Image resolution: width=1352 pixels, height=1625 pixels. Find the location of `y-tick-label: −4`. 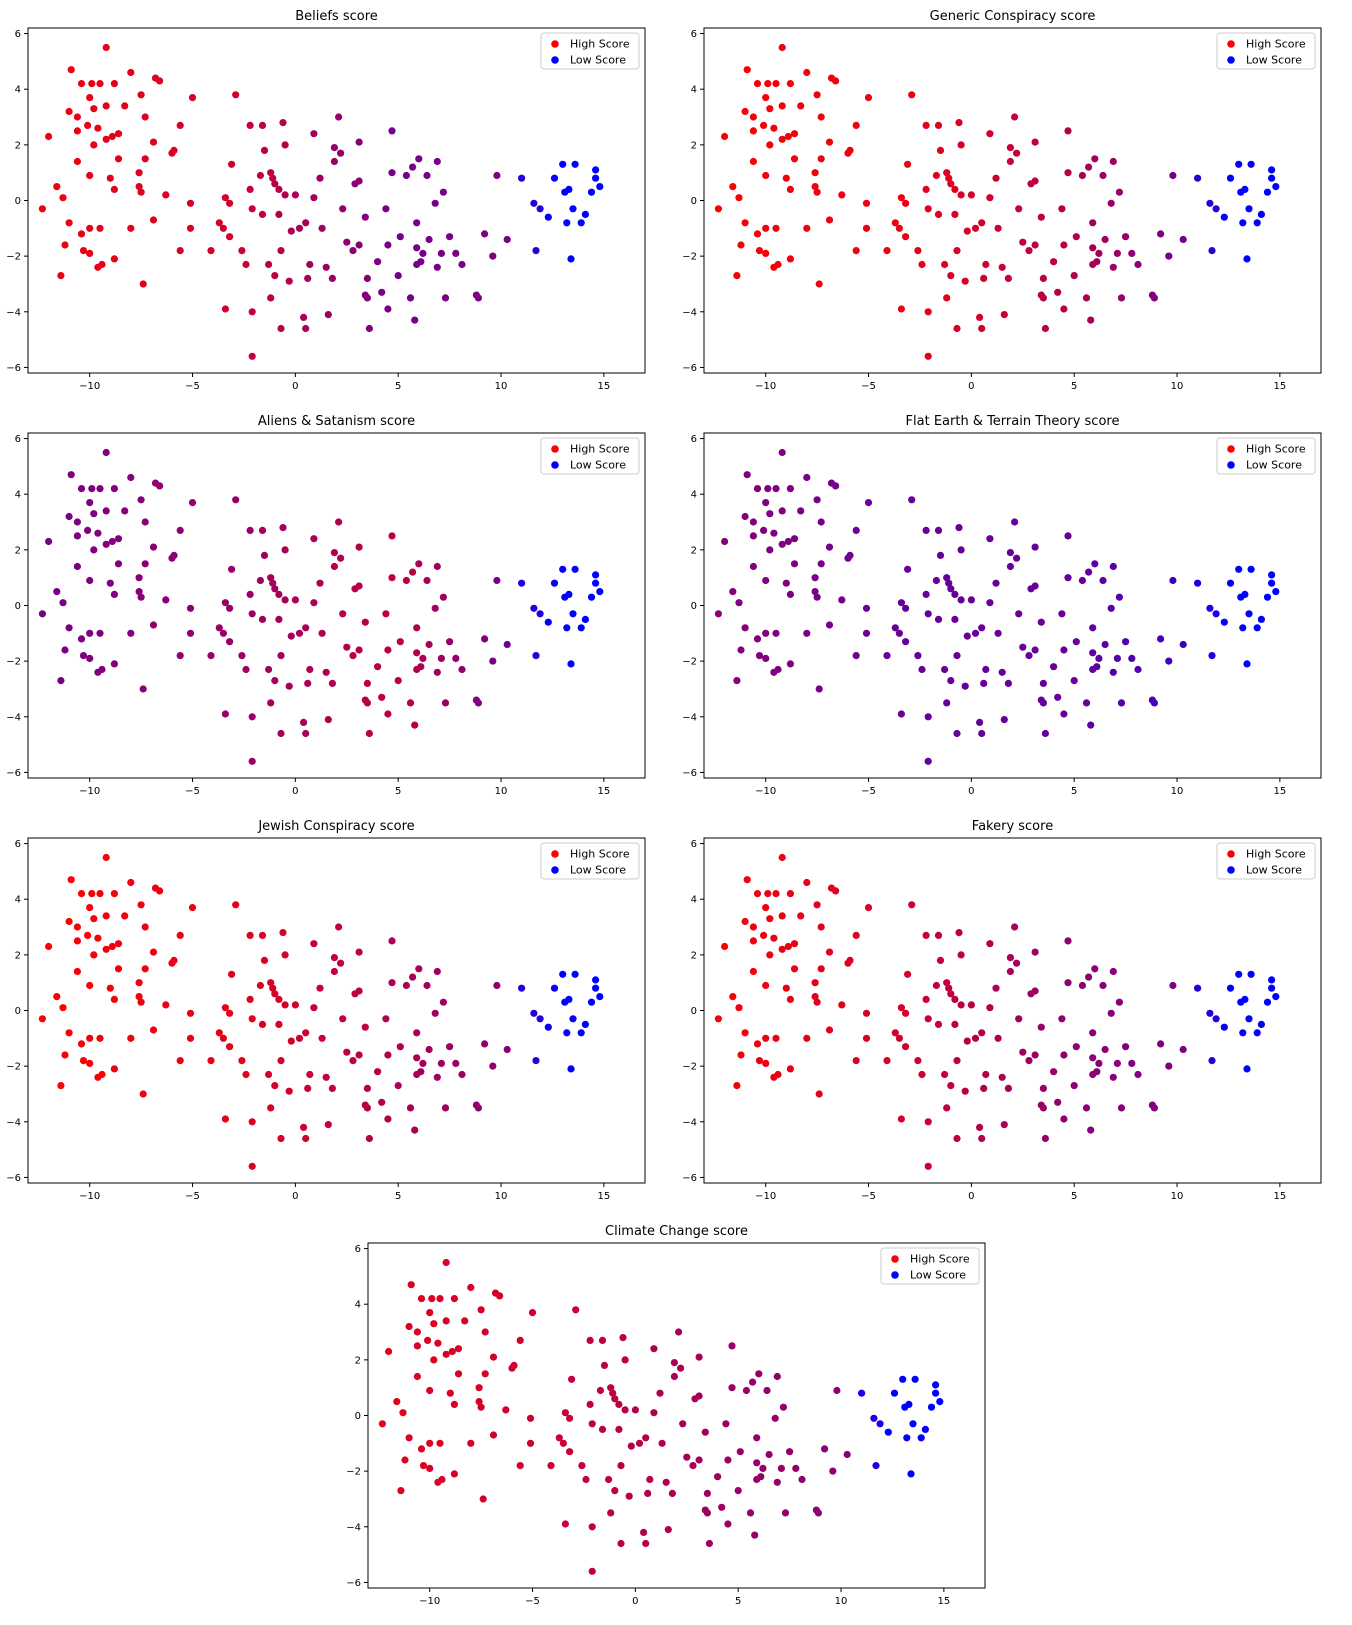

y-tick-label: −4 is located at coordinates (13, 312).